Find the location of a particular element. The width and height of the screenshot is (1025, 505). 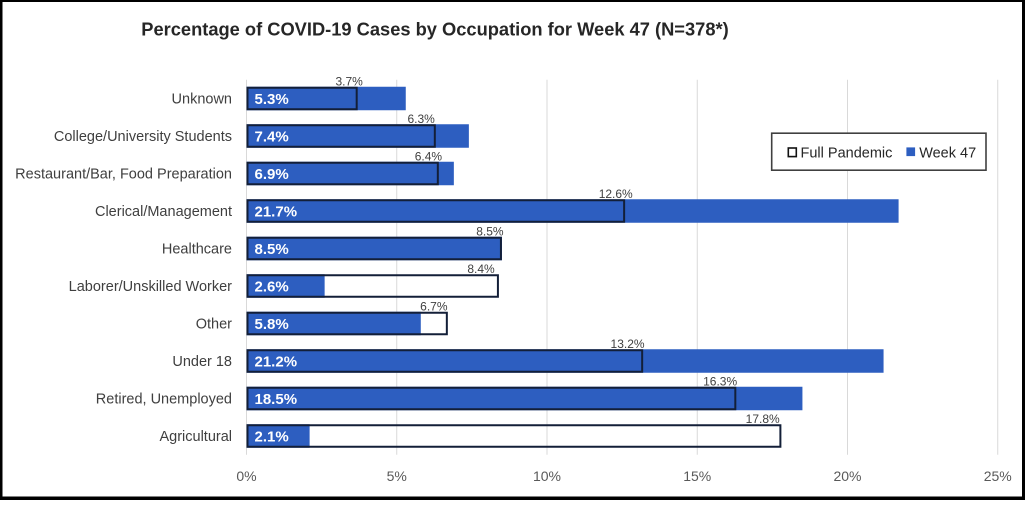

svg-text: Clerical/Management is located at coordinates (163, 212).